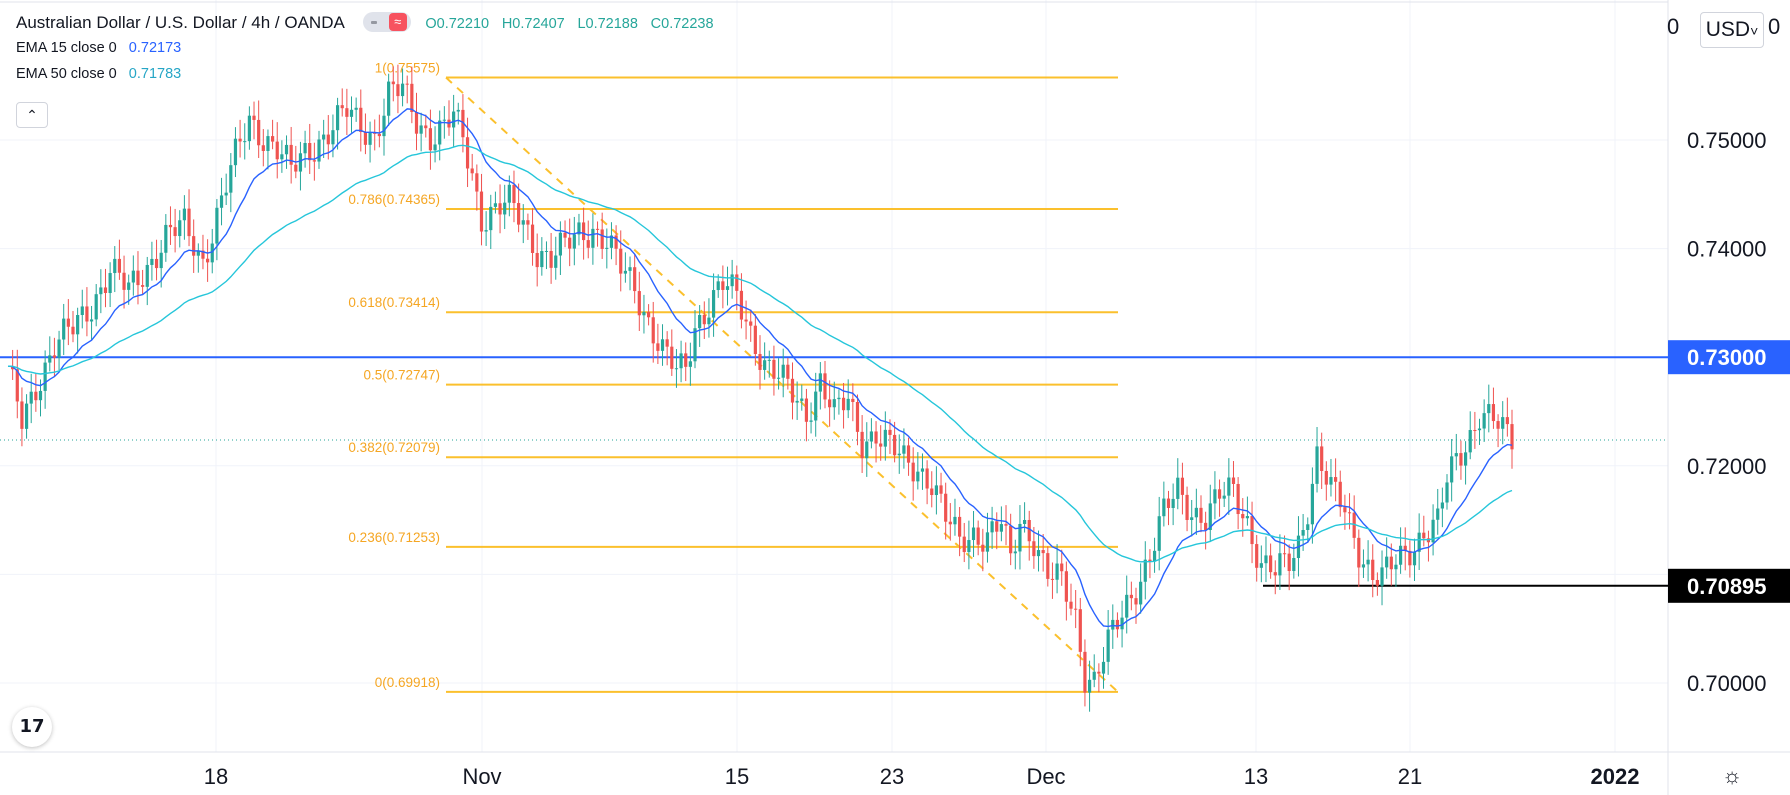  What do you see at coordinates (1774, 26) in the screenshot?
I see `axis-edge-zero-right: 0` at bounding box center [1774, 26].